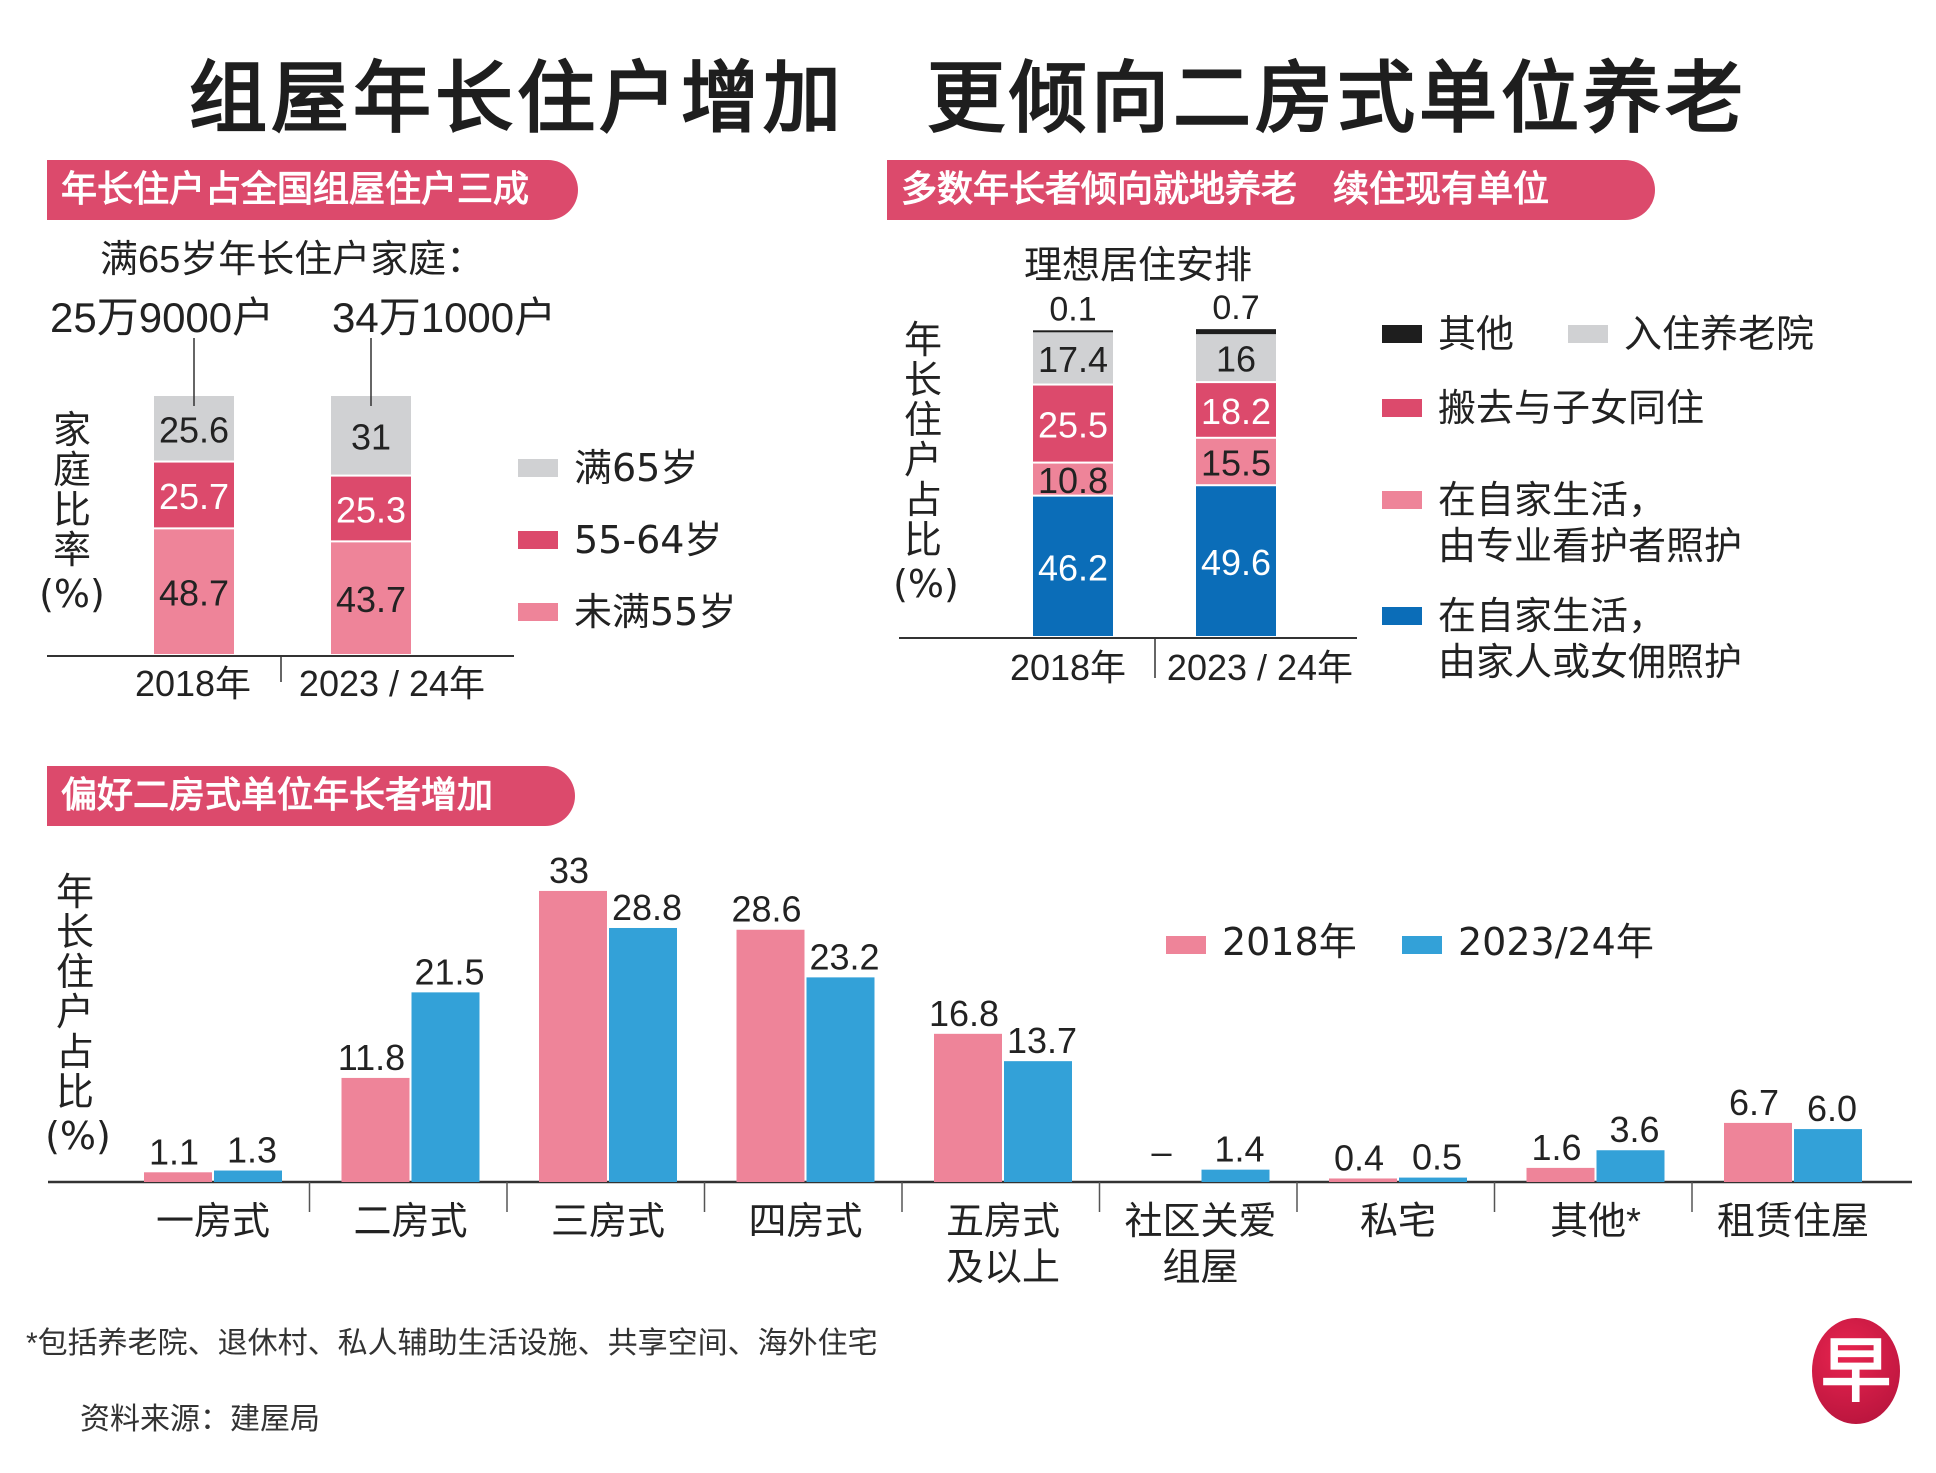  I want to click on chart1-svg: 48.7 25.7 25.6 2018年 43.7 25.3 31 2023 / 24年, so click(280, 521).